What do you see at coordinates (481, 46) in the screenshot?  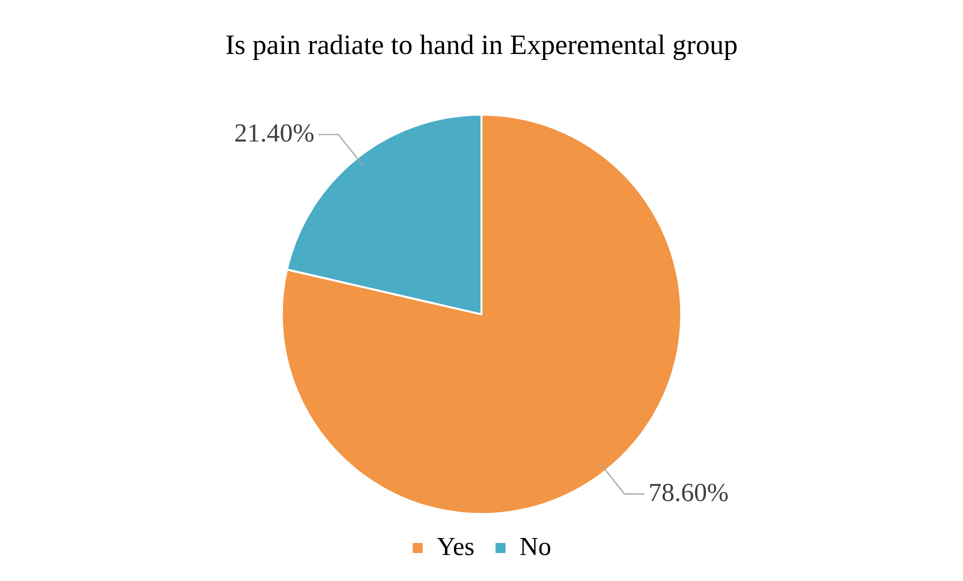 I see `chart-title: Is pain radiate to hand in Experemental group` at bounding box center [481, 46].